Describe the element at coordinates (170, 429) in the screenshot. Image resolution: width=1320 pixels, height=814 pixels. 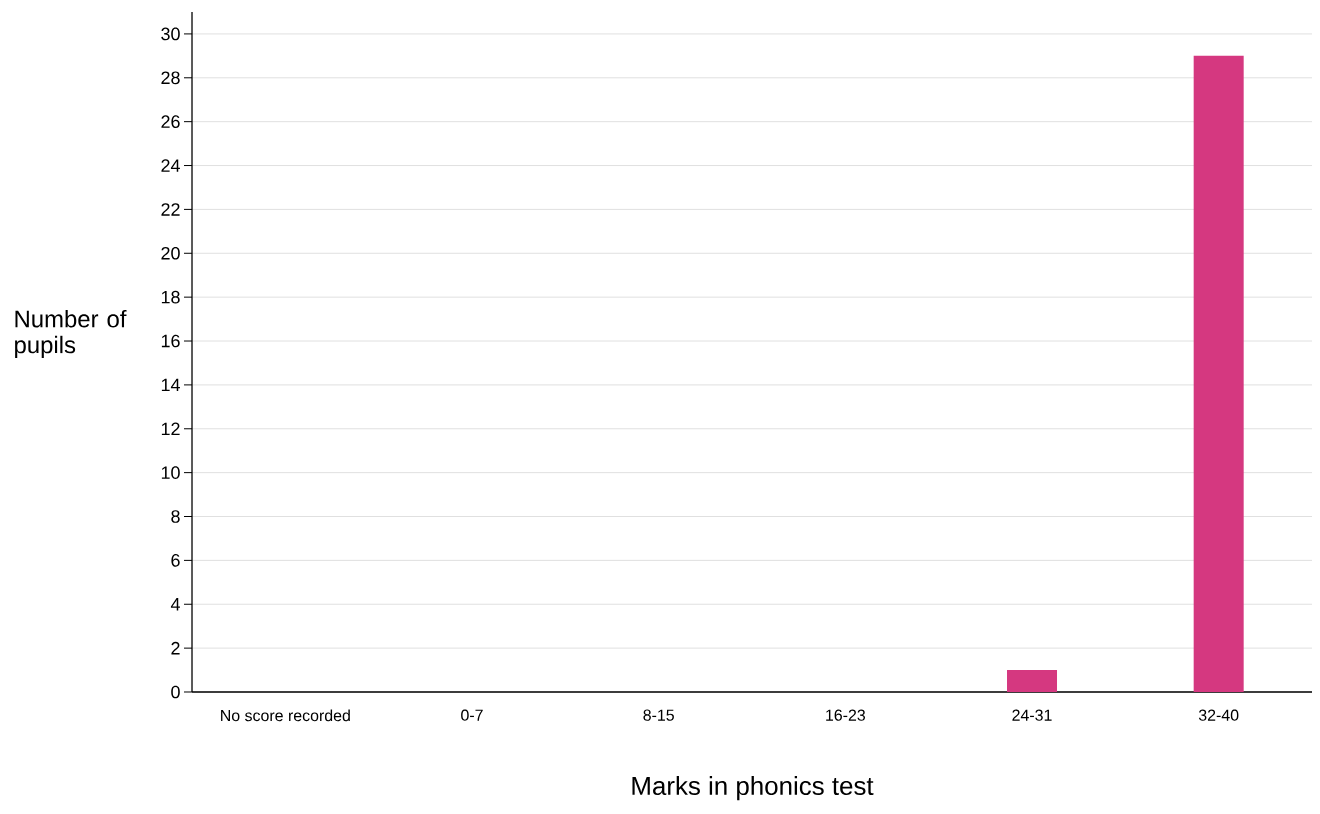
I see `y-tick-label: 12` at that location.